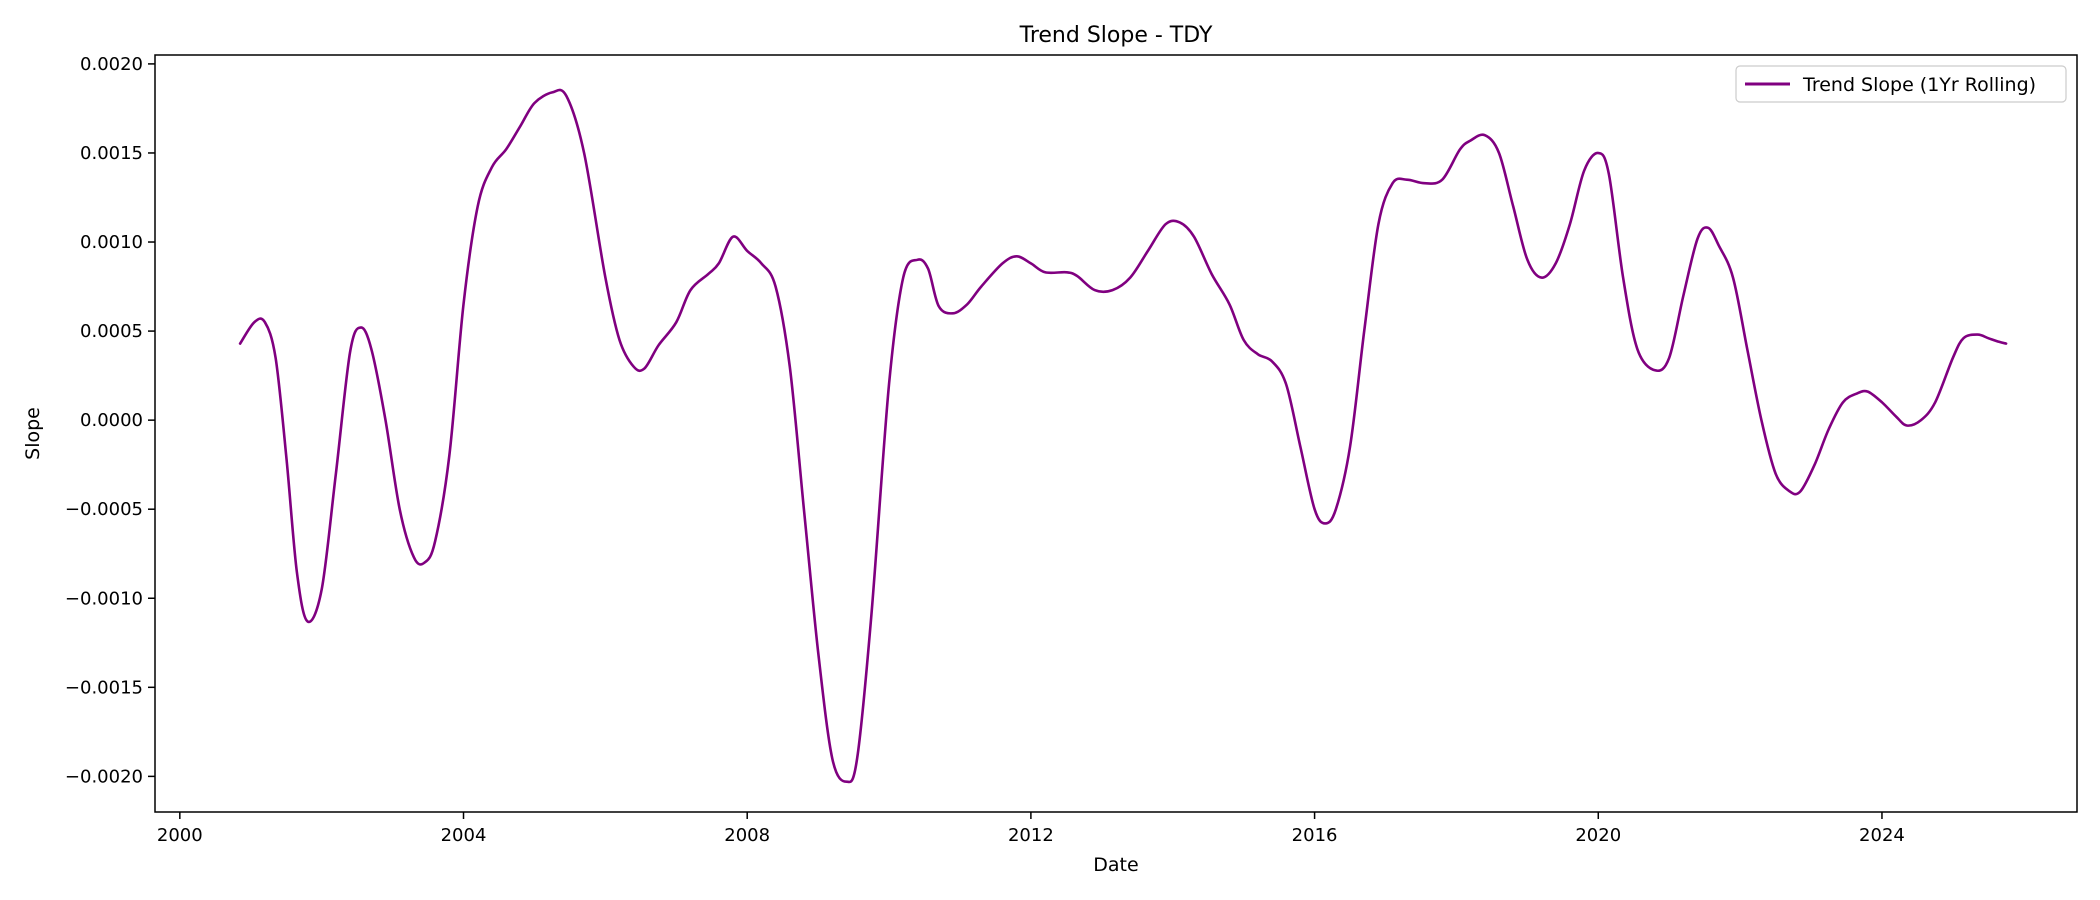 The image size is (2100, 900). I want to click on y-tick-label: 0.0010, so click(111, 242).